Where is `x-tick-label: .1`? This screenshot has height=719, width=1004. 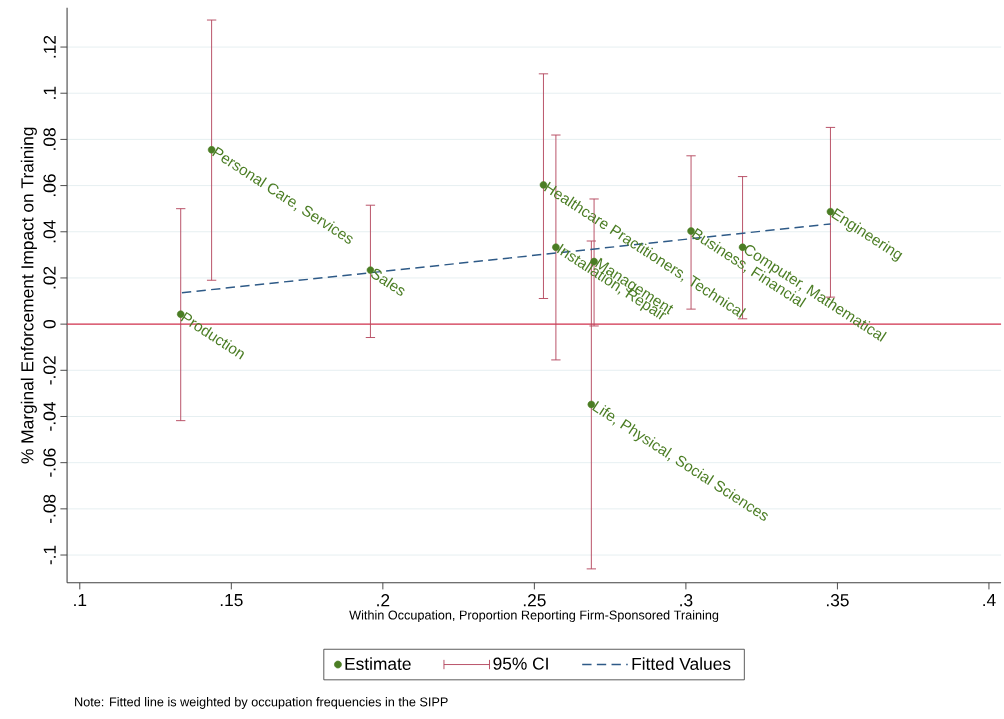 x-tick-label: .1 is located at coordinates (80, 600).